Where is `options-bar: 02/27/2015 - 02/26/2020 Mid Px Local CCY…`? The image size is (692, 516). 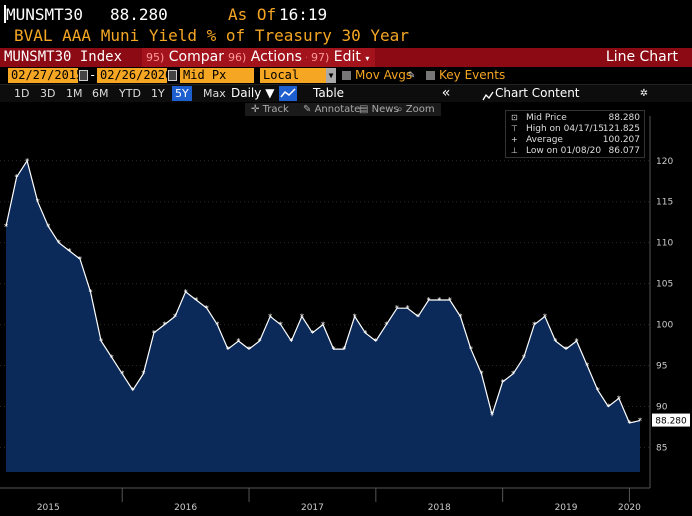
options-bar: 02/27/2015 - 02/26/2020 Mid Px Local CCY… is located at coordinates (346, 82).